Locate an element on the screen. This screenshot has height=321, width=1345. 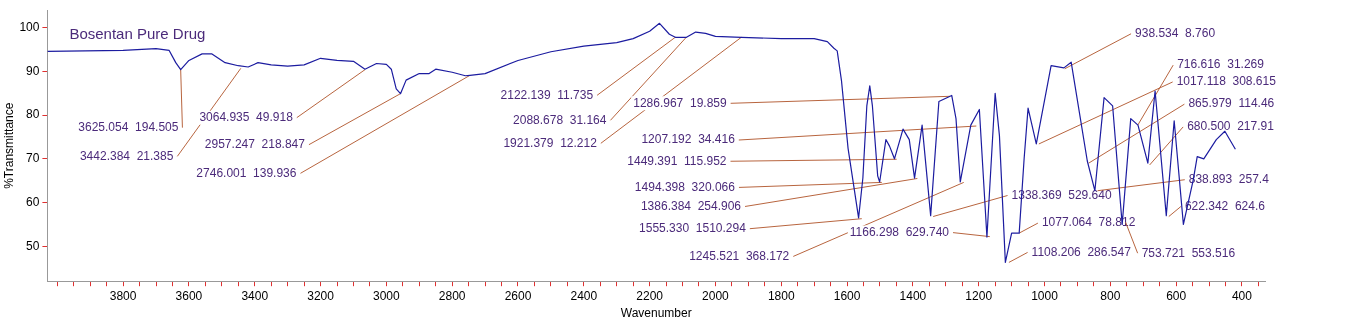
y-tick-label: 70 is located at coordinates (33, 158).